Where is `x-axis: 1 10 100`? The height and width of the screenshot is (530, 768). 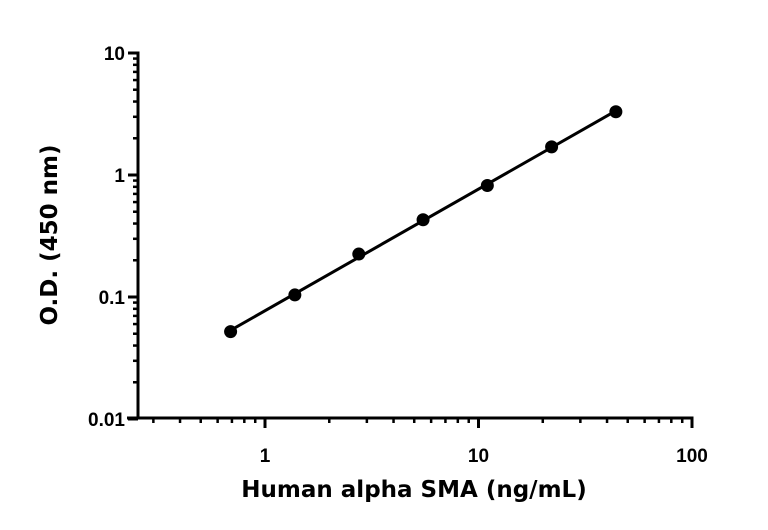
x-axis: 1 10 100 is located at coordinates (417, 441).